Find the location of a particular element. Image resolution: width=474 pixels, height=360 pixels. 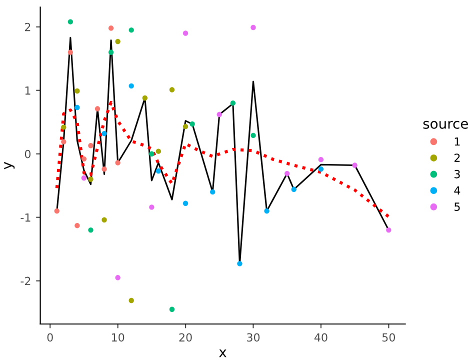

x-tick-label: 20 is located at coordinates (185, 337).